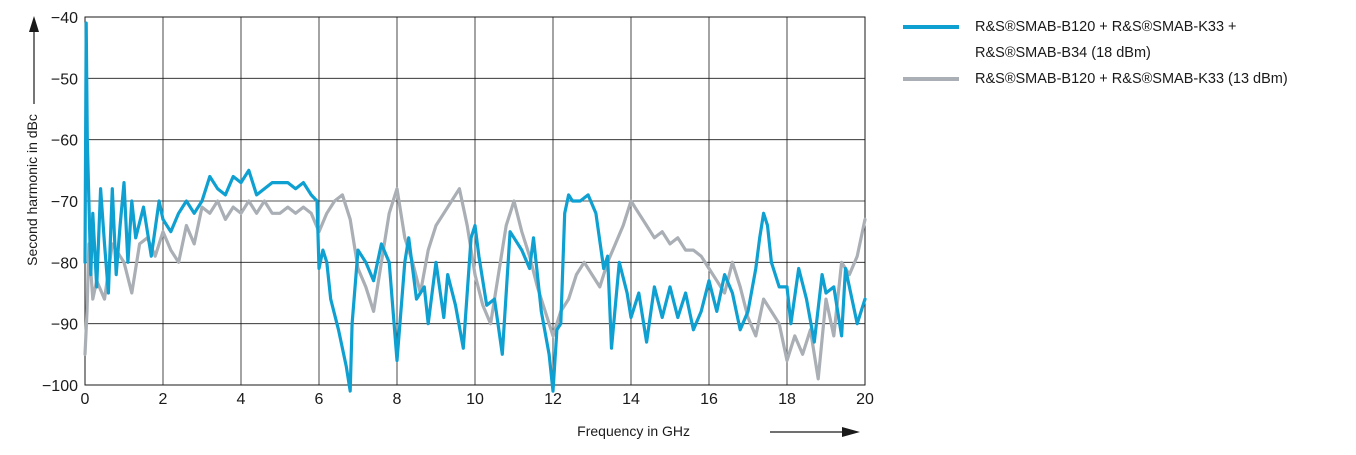 Image resolution: width=1356 pixels, height=455 pixels. Describe the element at coordinates (64, 79) in the screenshot. I see `y-tick-label: −50` at that location.